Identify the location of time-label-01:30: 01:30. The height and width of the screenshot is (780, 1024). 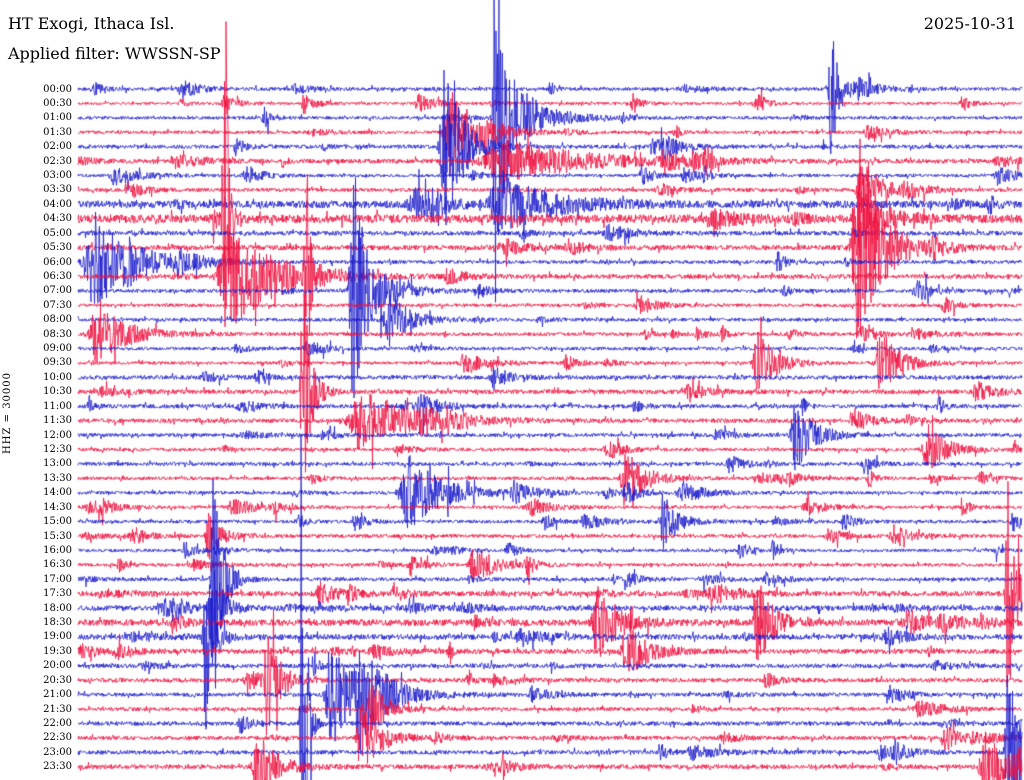
(57, 132).